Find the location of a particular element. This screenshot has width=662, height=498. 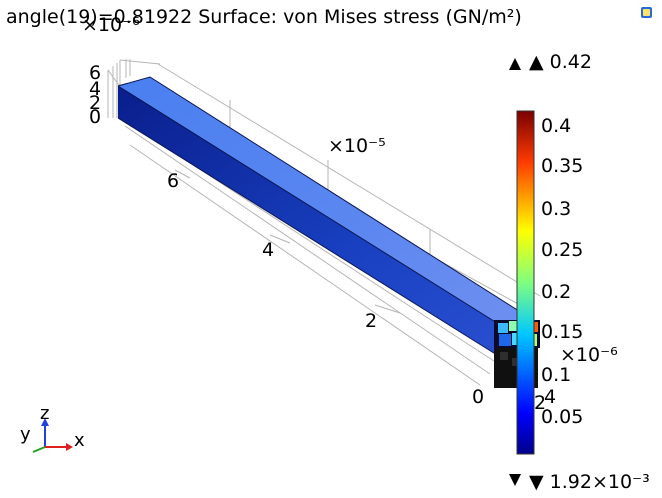

triad-x-label: x is located at coordinates (79, 440).